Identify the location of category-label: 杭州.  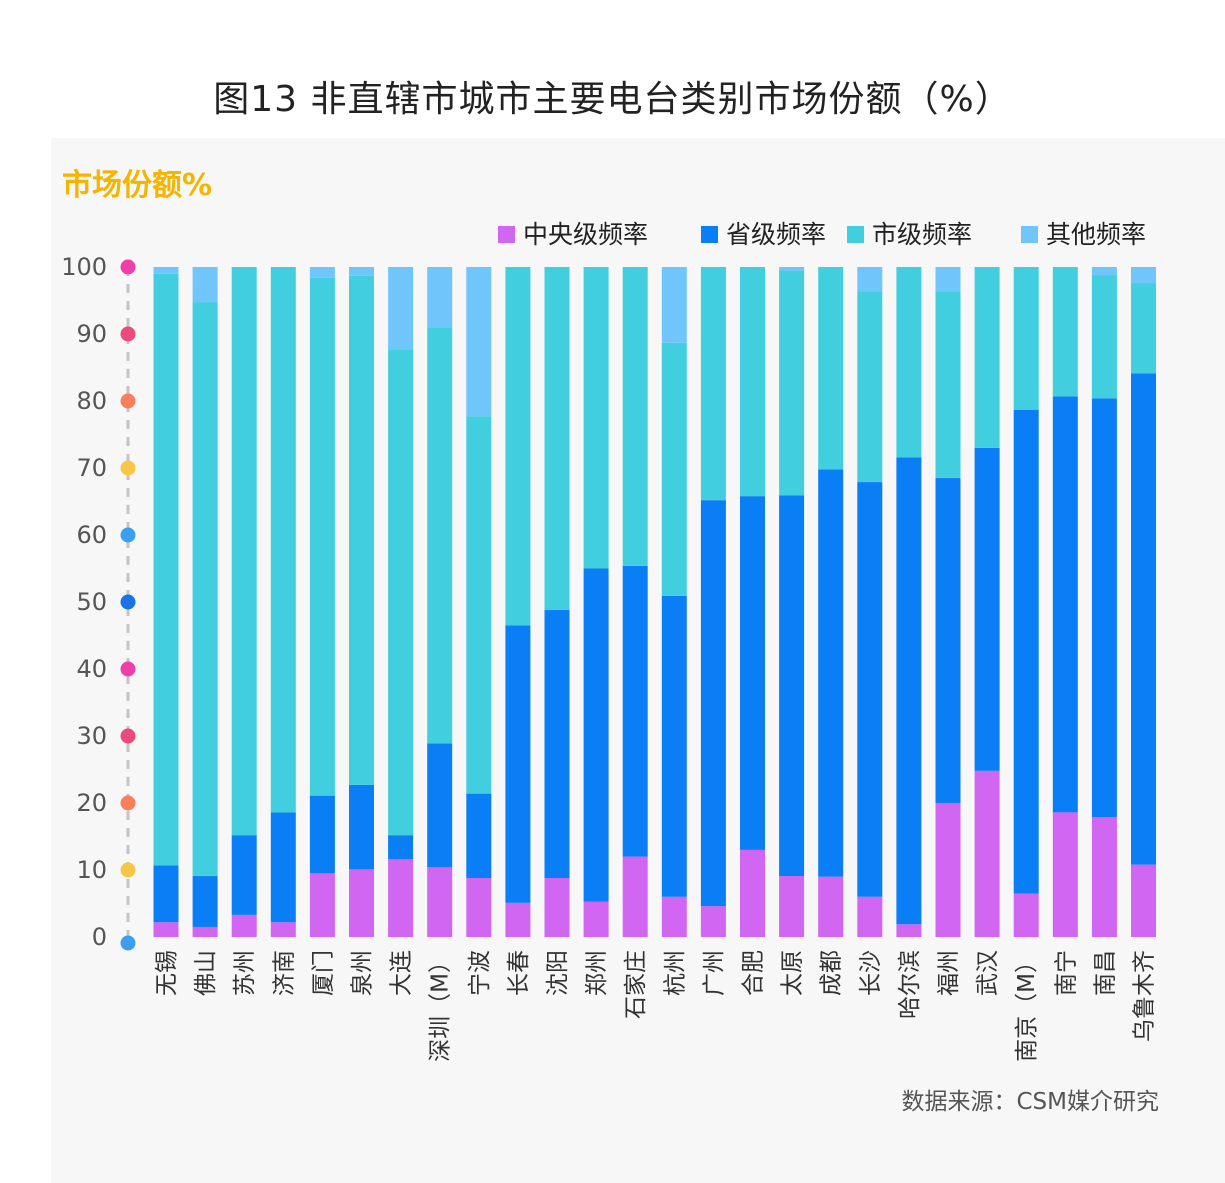
(675, 973).